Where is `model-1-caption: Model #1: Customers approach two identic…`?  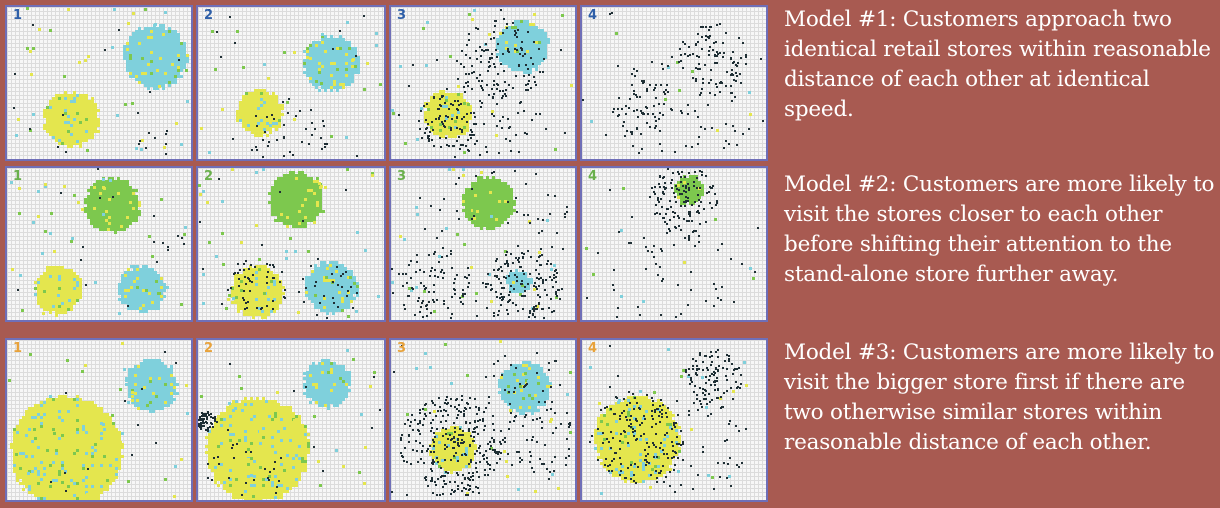 model-1-caption: Model #1: Customers approach two identic… is located at coordinates (997, 64).